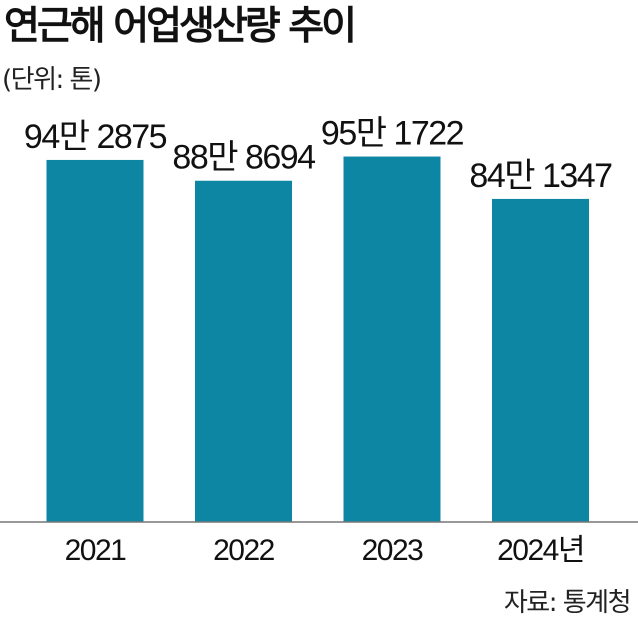 This screenshot has height=623, width=638. I want to click on x-tick-label-2023: 2023, so click(393, 550).